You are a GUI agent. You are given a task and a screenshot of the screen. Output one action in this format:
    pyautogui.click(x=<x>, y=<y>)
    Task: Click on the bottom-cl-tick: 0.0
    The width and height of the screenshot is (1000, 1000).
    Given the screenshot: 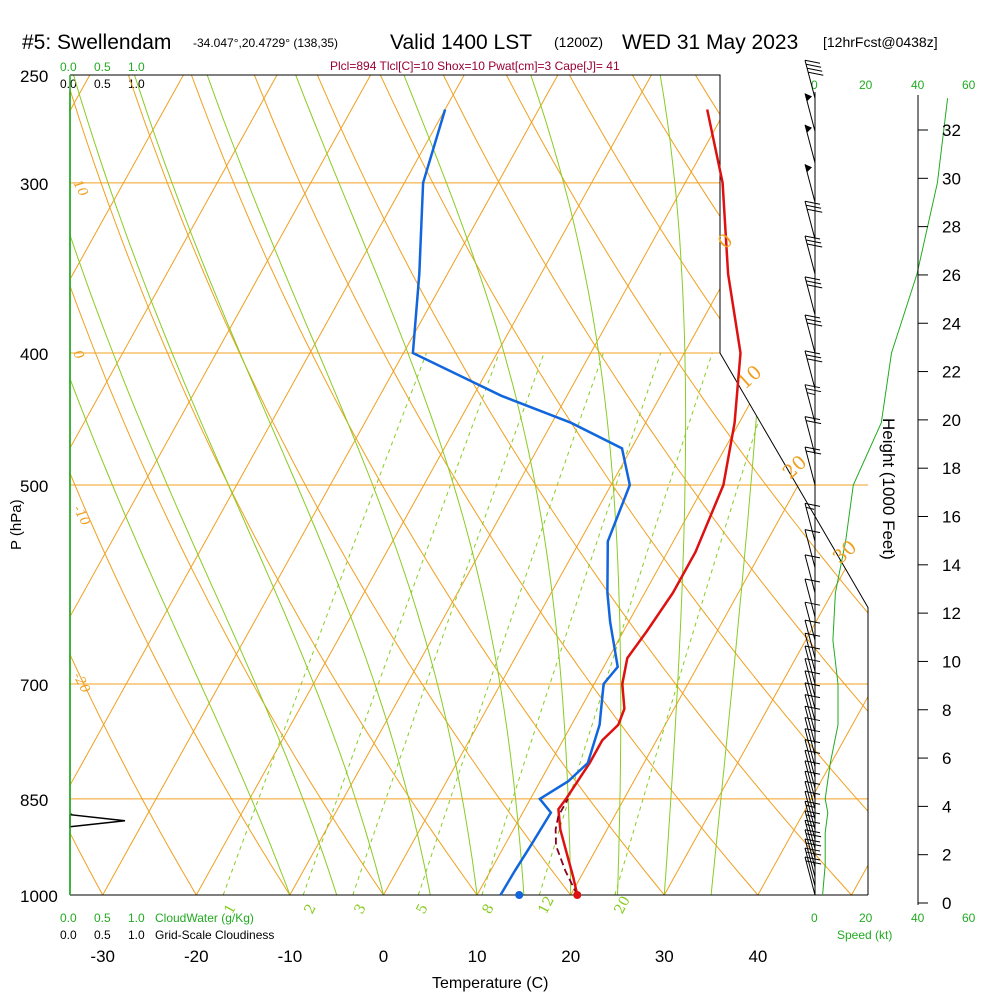 What is the action you would take?
    pyautogui.click(x=68, y=935)
    